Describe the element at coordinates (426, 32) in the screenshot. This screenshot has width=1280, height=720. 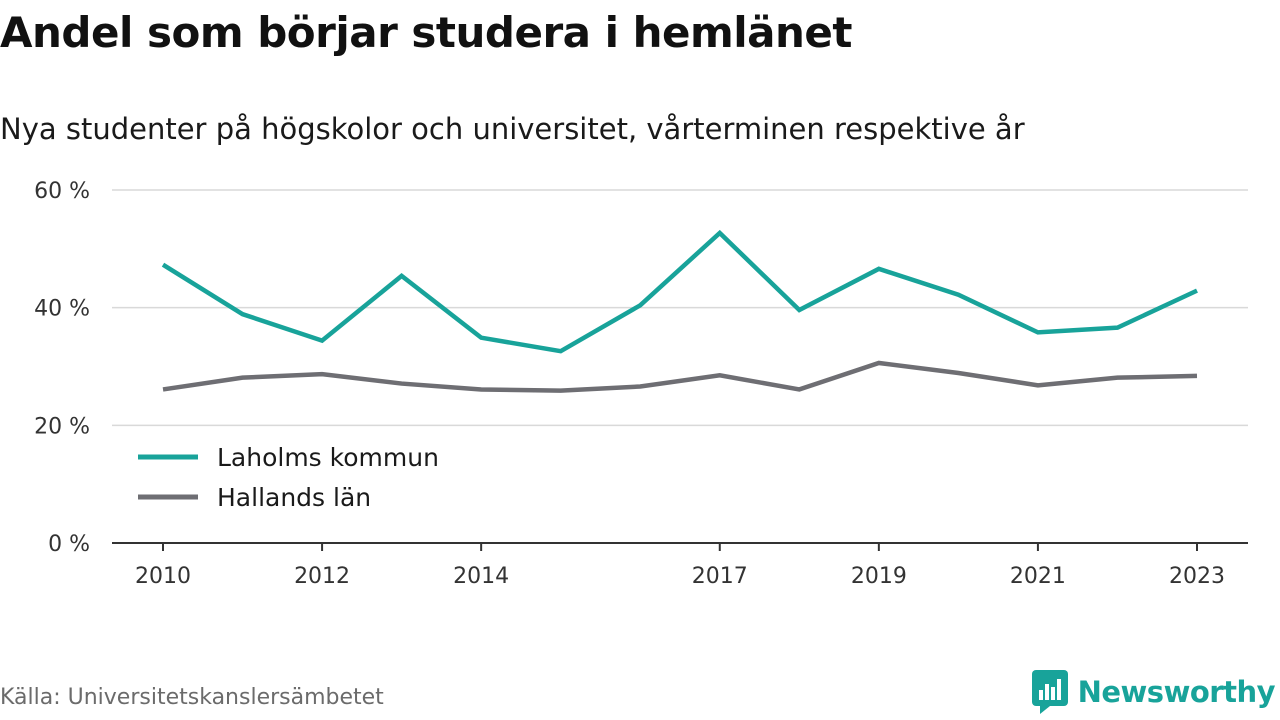
I see `chart-title: Andel som börjar studera i hemlänet` at that location.